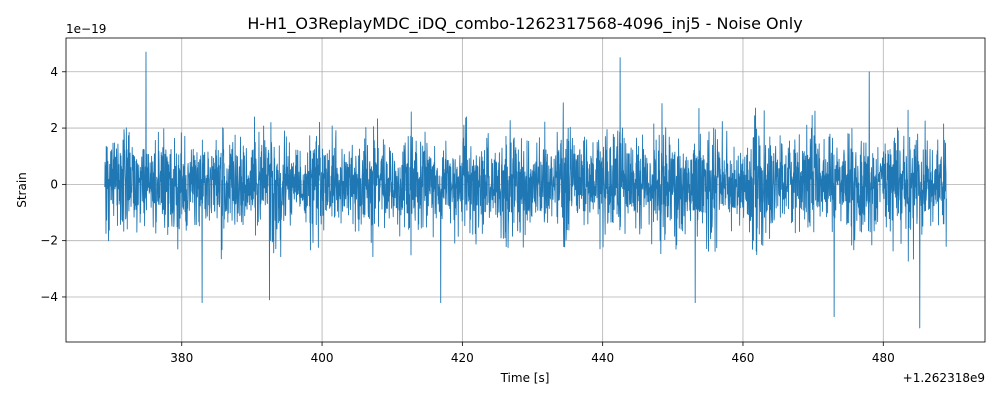 The image size is (1000, 400). I want to click on x-tick-label: 380, so click(181, 358).